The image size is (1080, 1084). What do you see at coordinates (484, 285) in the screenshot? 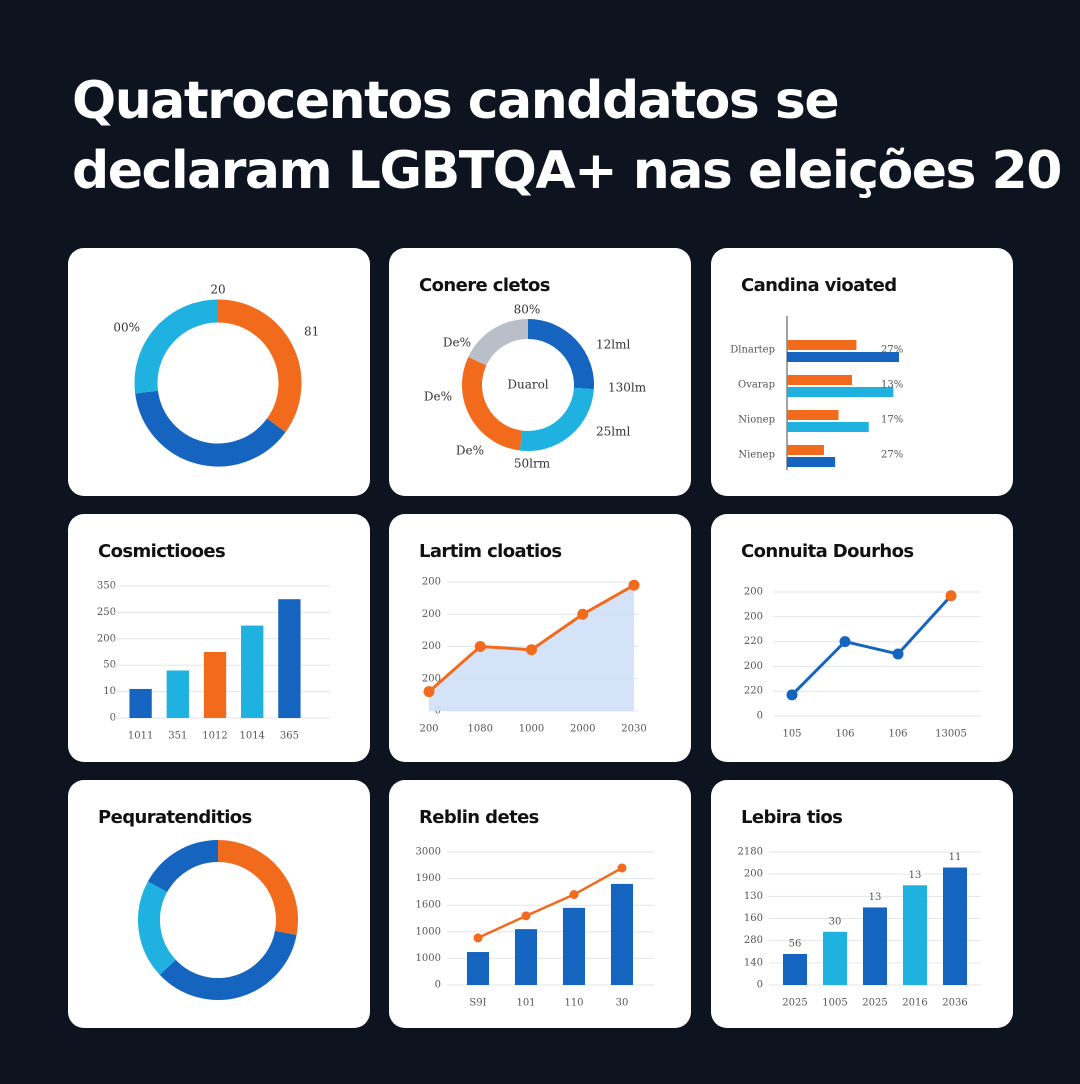
I see `card-title: Conere cletos` at bounding box center [484, 285].